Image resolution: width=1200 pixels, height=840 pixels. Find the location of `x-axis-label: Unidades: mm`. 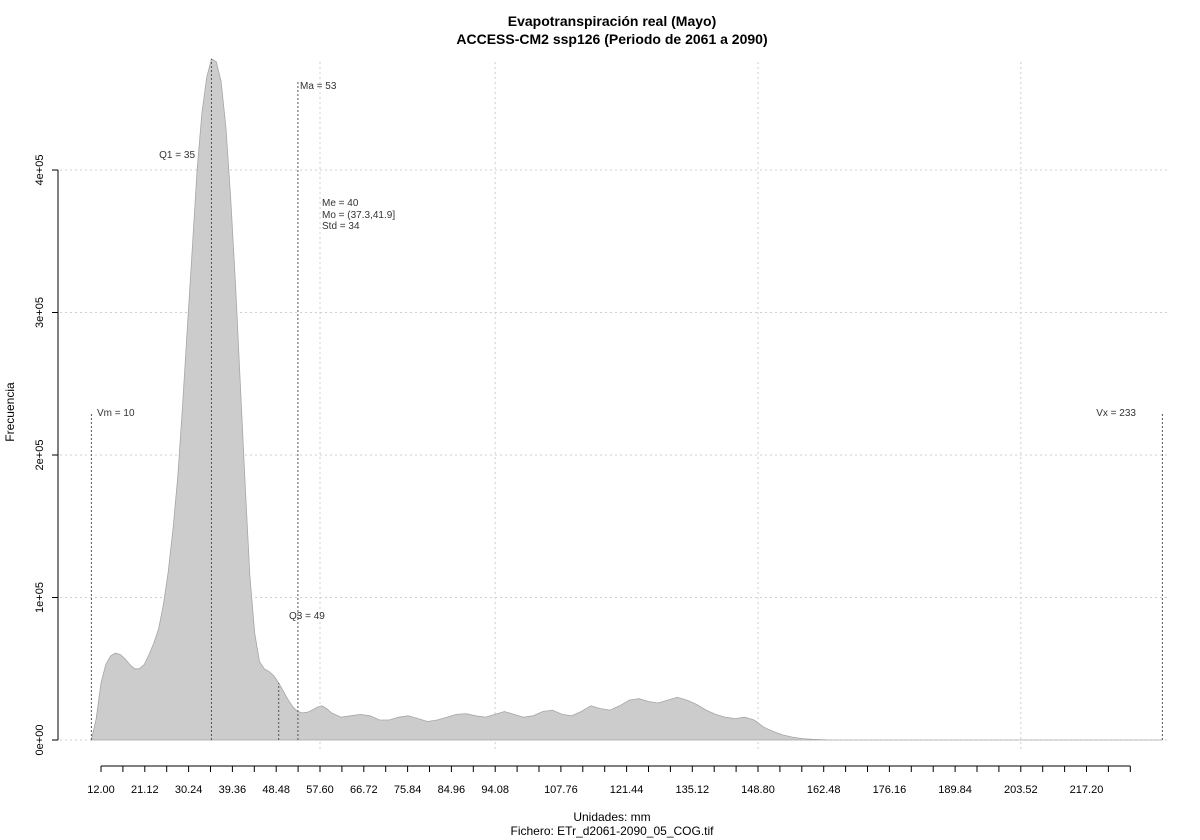

x-axis-label: Unidades: mm is located at coordinates (611, 817).